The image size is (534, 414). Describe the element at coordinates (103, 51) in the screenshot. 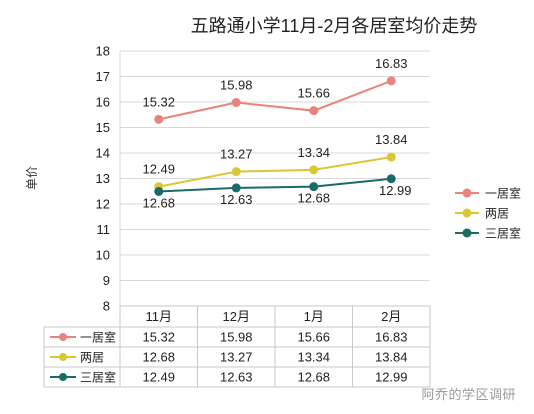

I see `y-tick-label: 18` at that location.